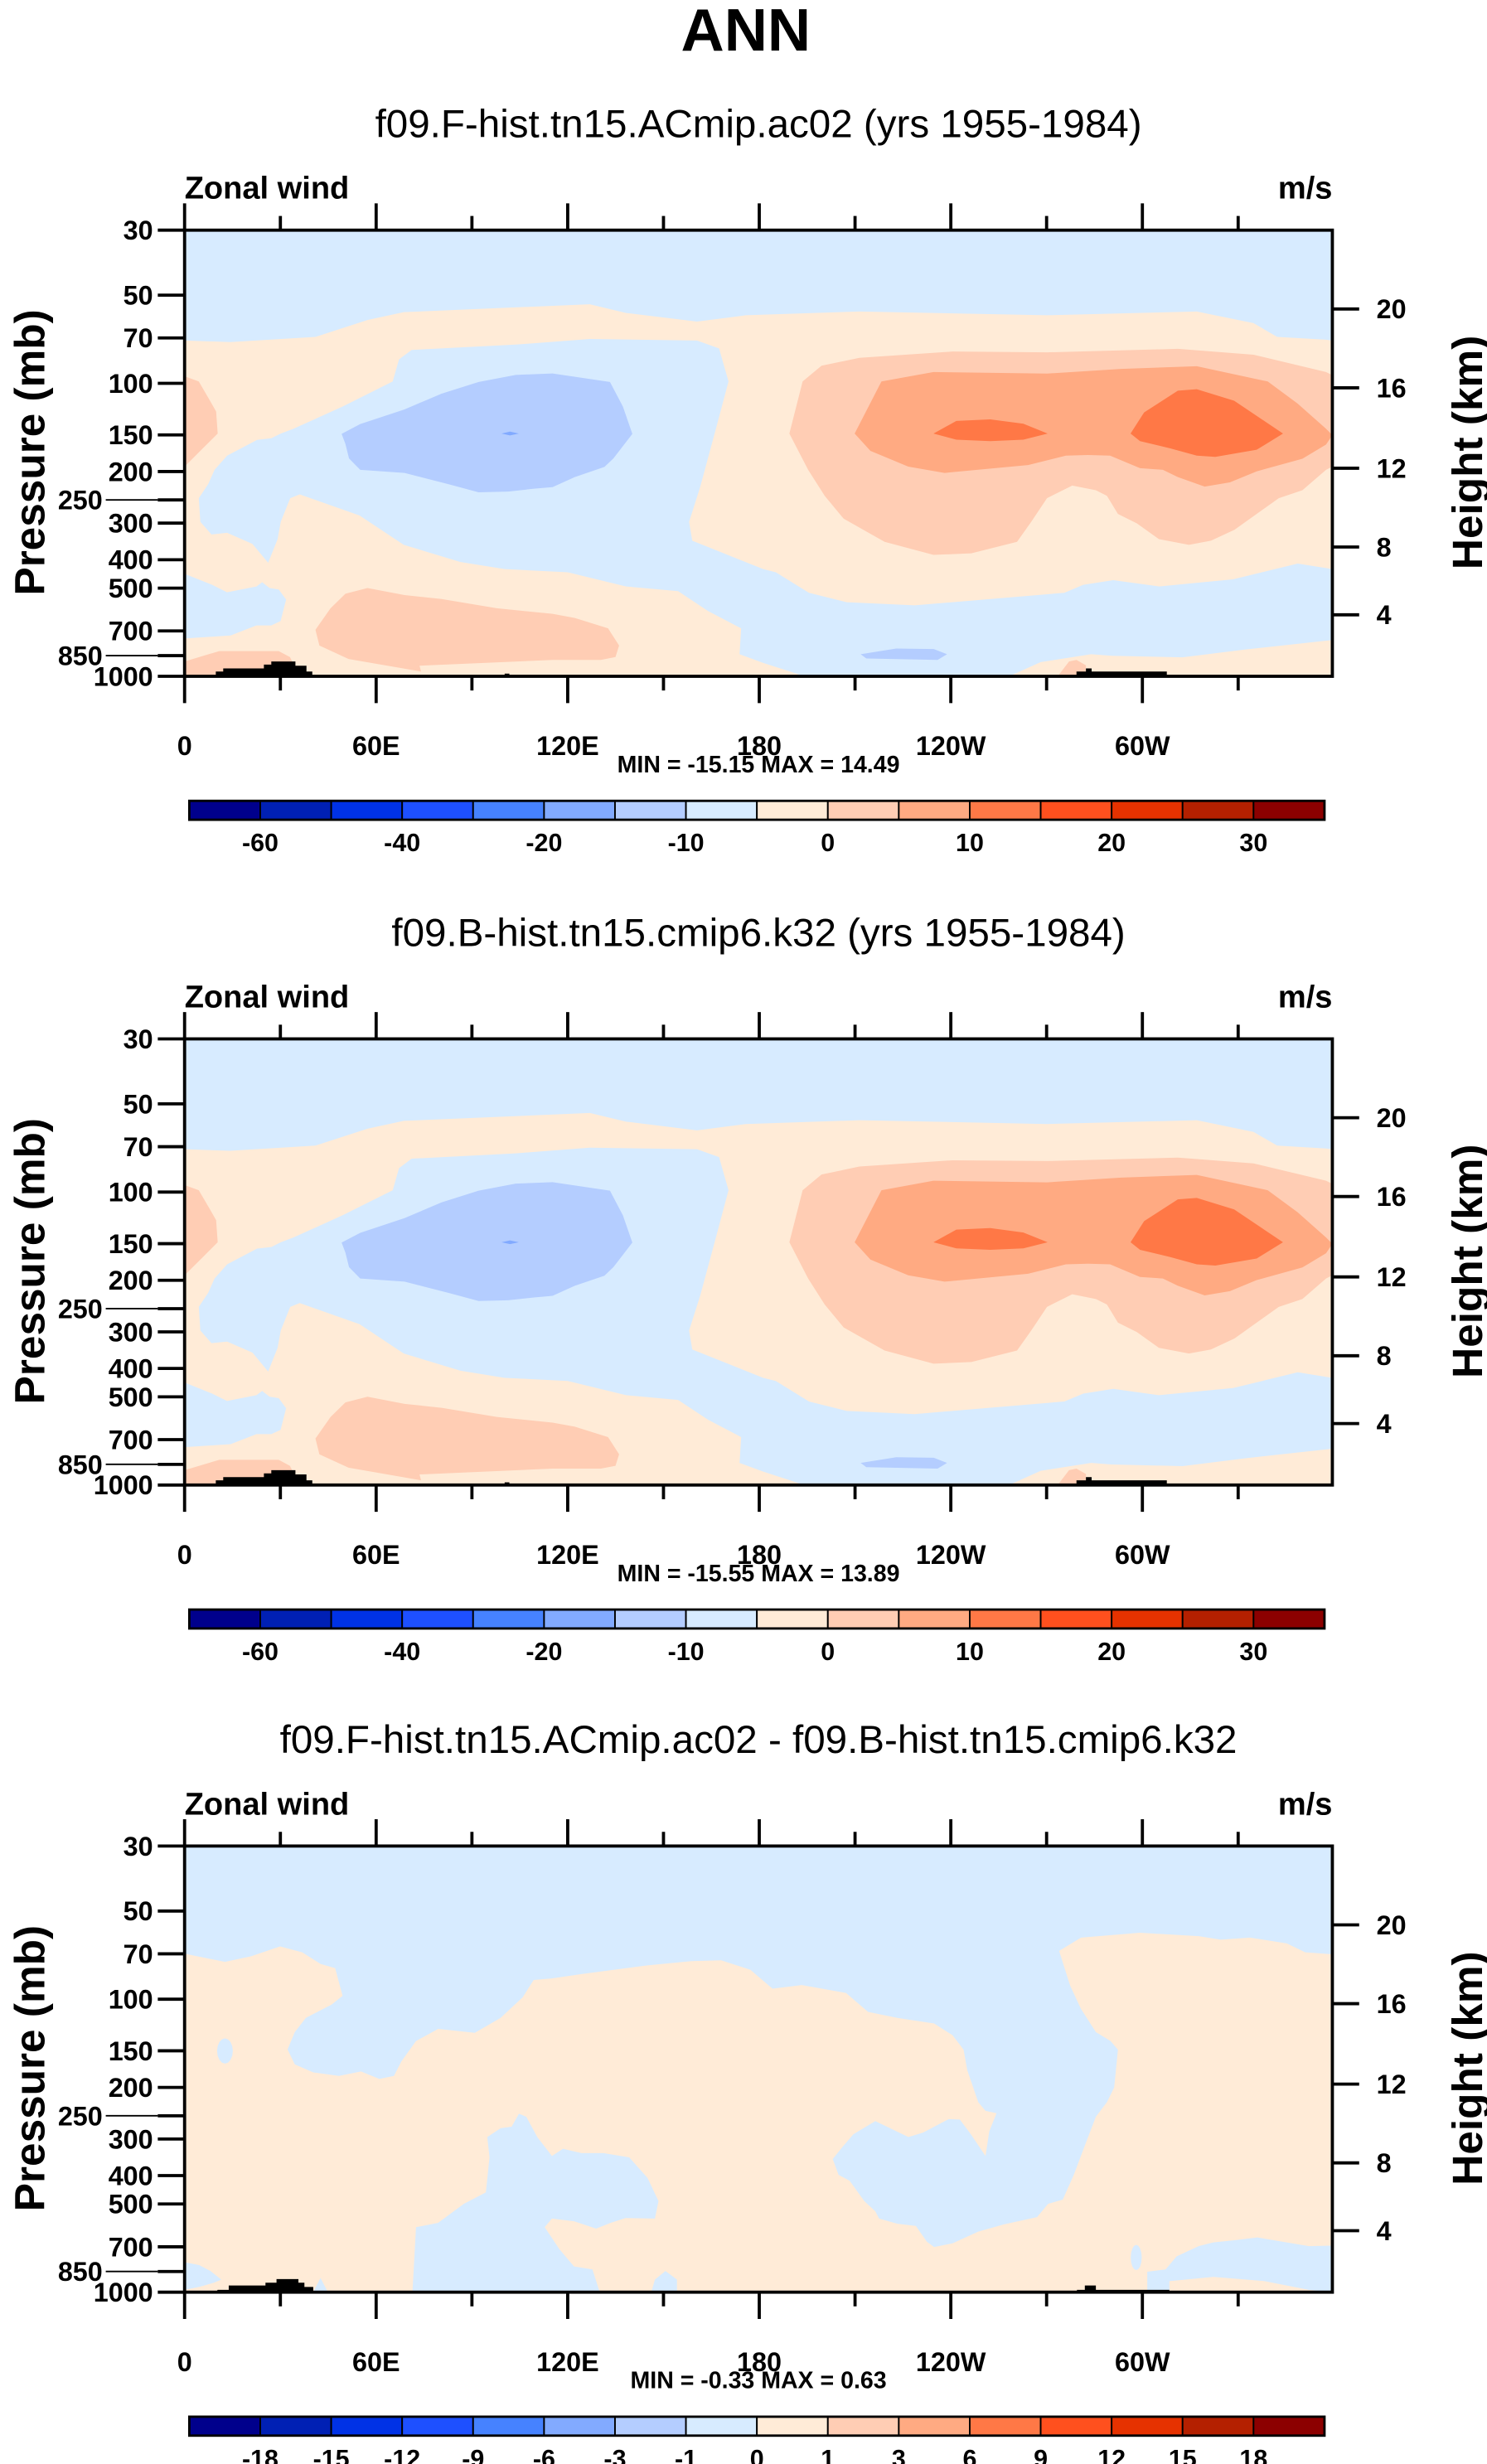 The width and height of the screenshot is (1487, 2464). I want to click on colorbar-label: -18, so click(260, 2454).